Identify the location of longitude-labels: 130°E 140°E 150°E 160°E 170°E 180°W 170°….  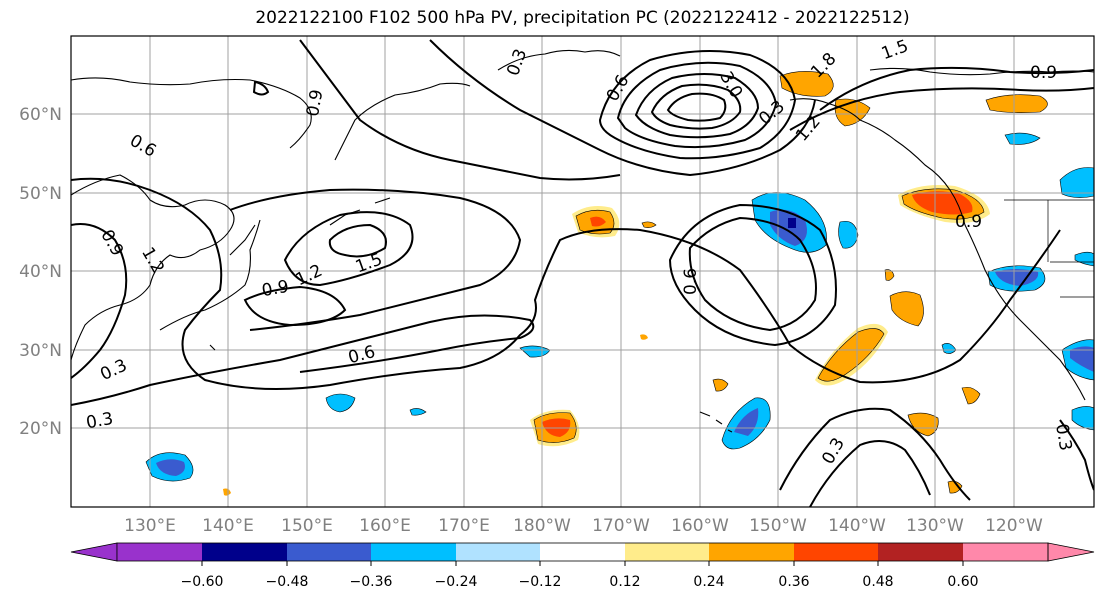
(583, 526).